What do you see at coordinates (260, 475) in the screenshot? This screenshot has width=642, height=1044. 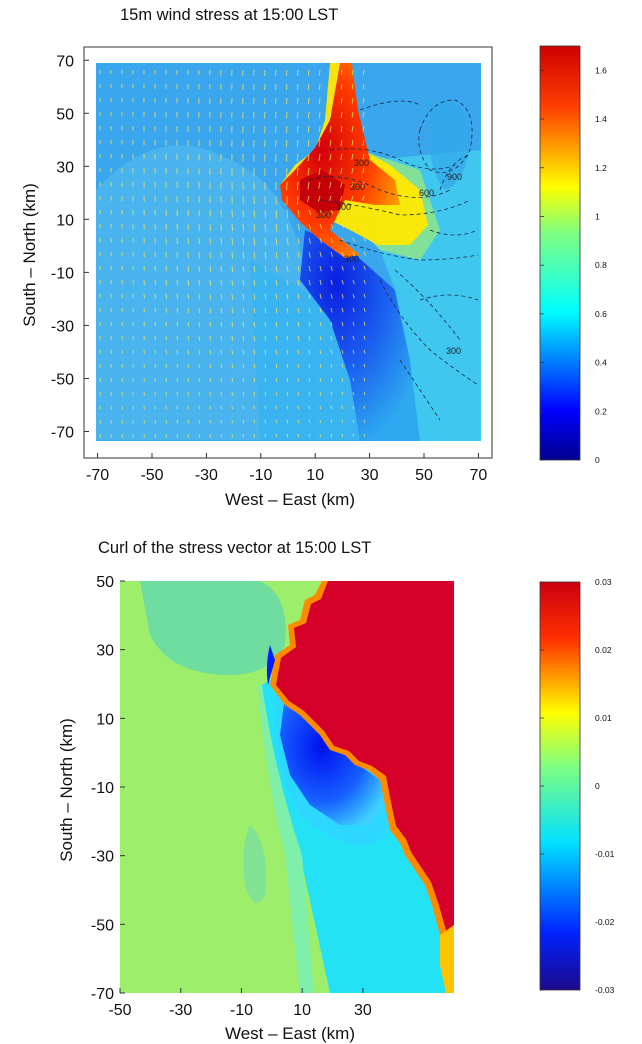 I see `x-tick-label: -10` at bounding box center [260, 475].